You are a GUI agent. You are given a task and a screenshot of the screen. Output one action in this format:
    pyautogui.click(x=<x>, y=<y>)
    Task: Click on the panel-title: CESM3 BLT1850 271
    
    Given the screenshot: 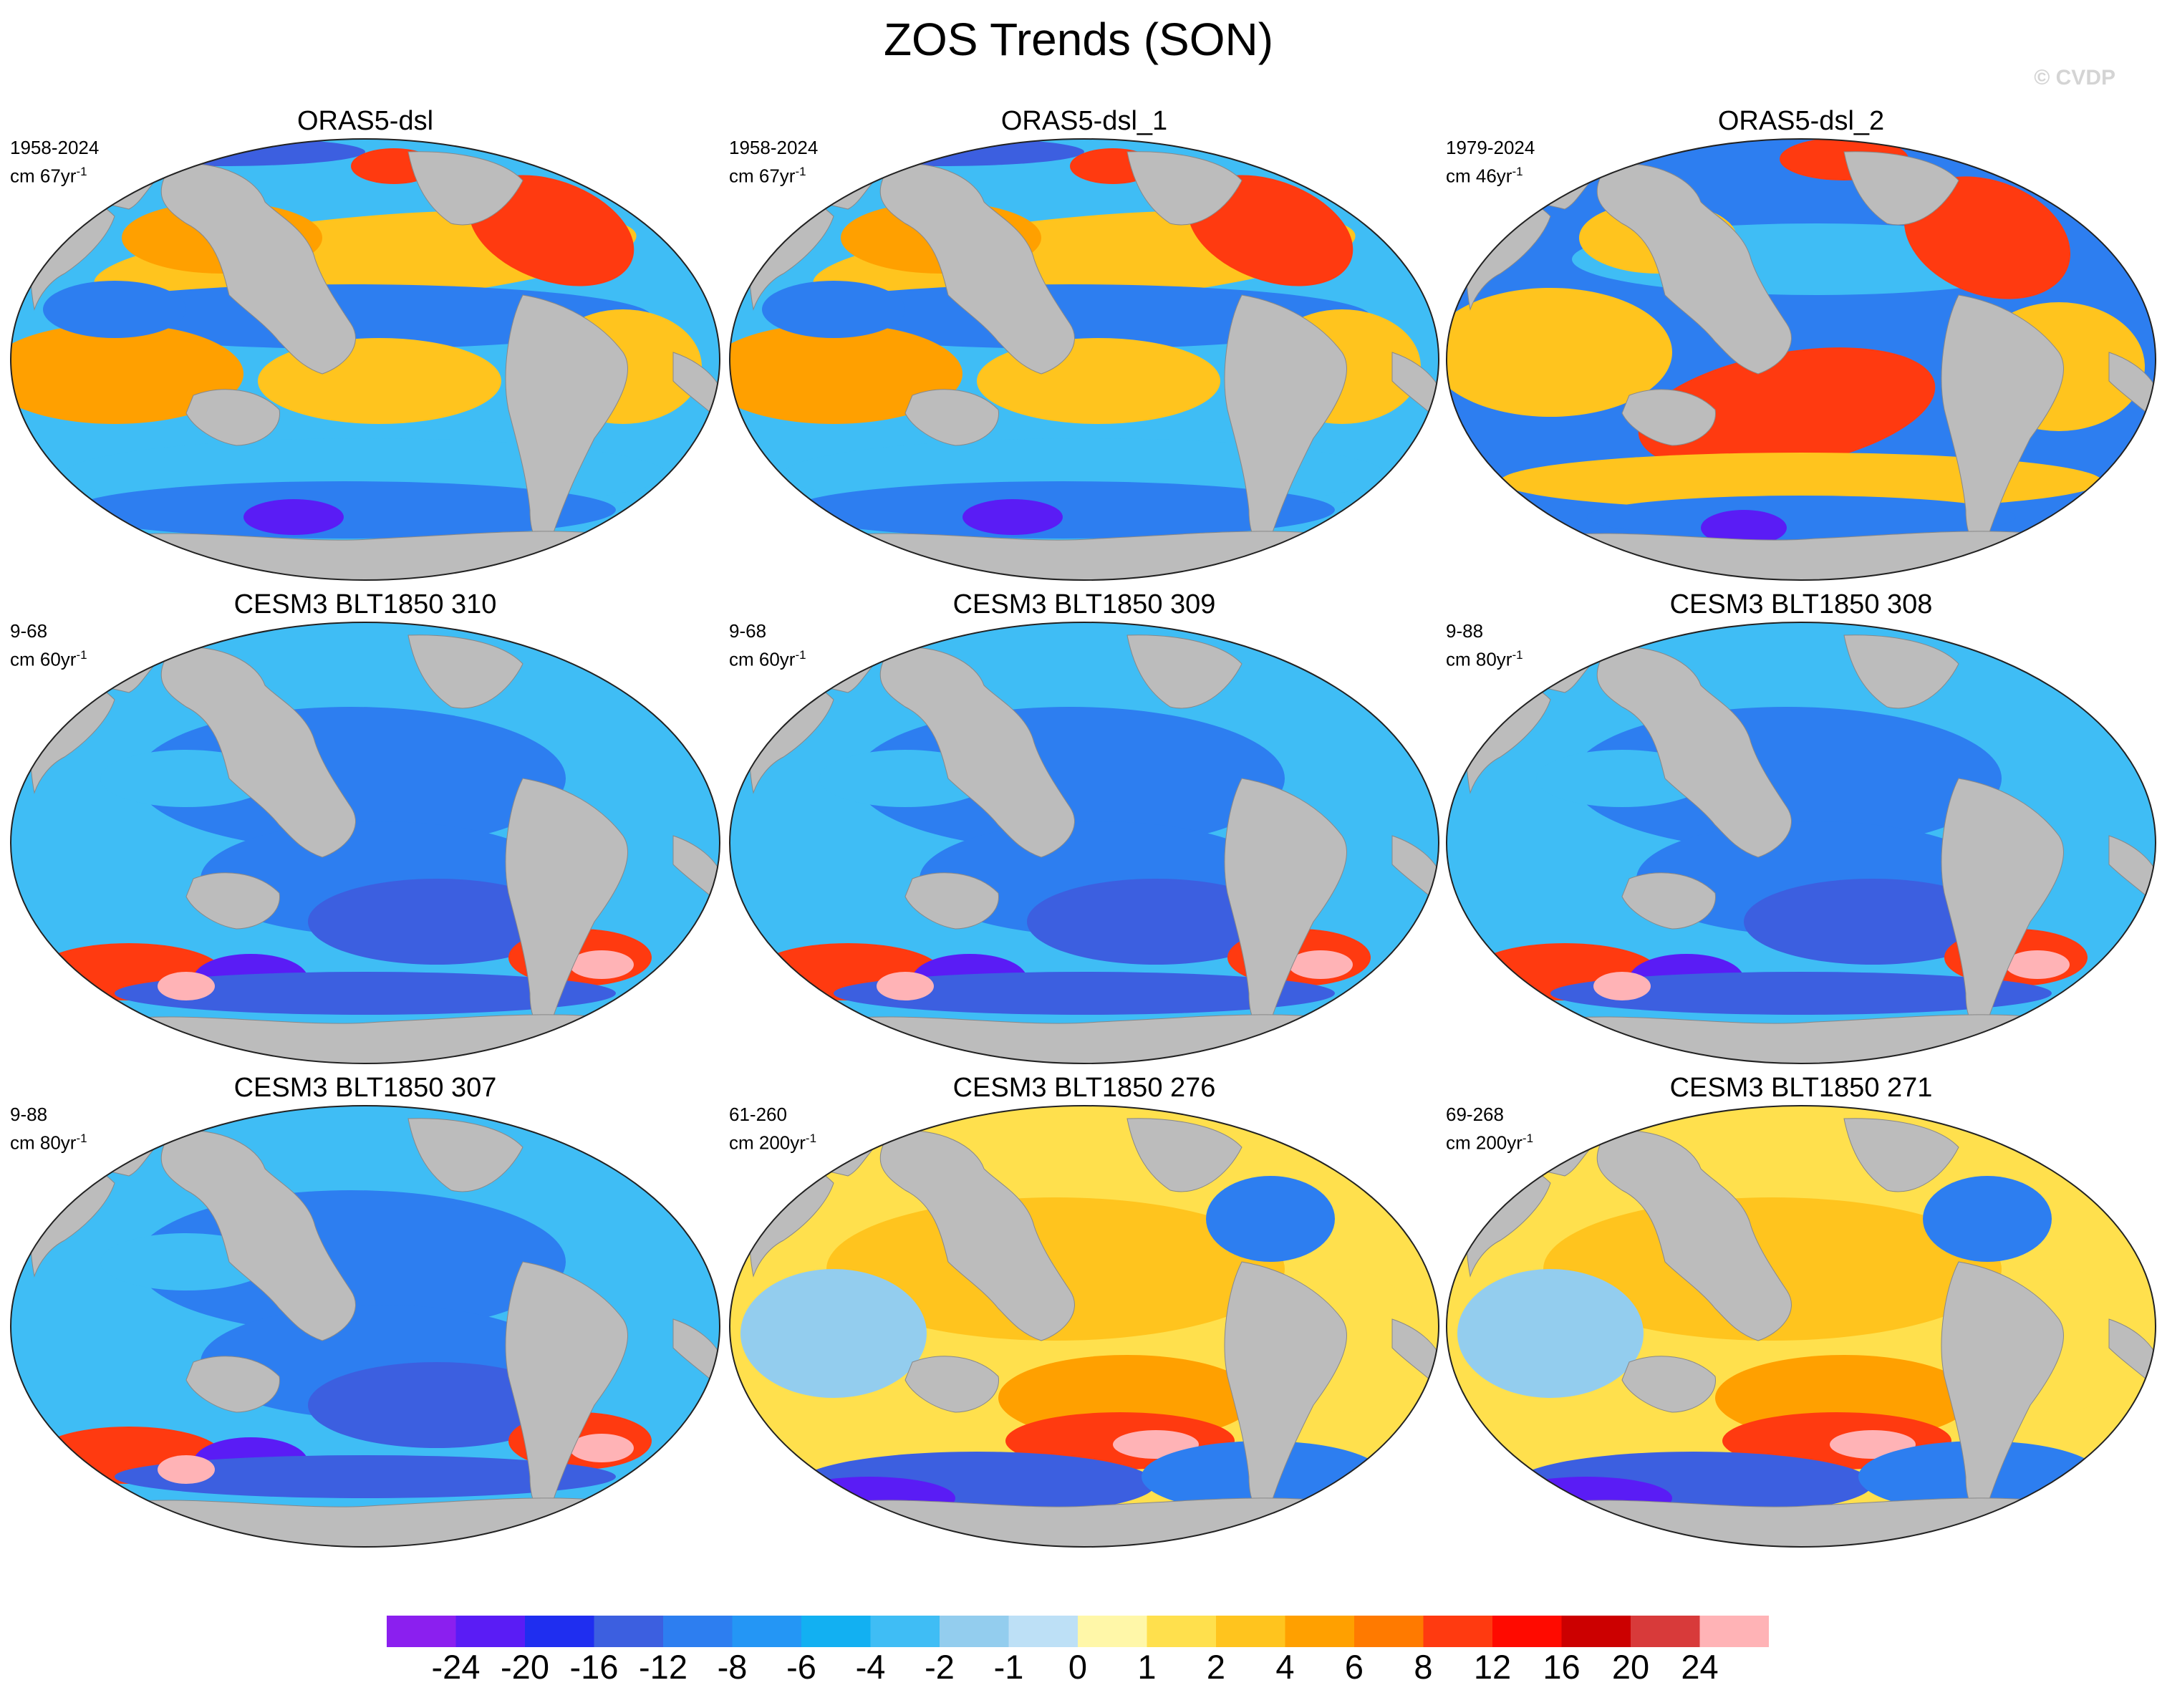 What is the action you would take?
    pyautogui.click(x=1801, y=1088)
    